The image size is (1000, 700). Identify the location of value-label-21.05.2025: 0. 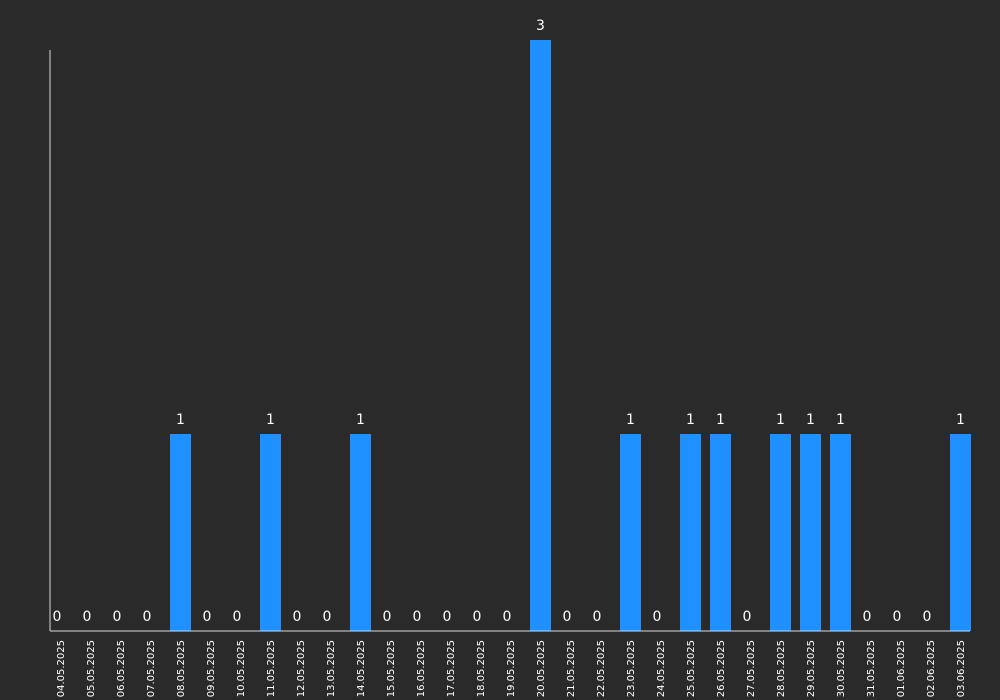
(567, 617).